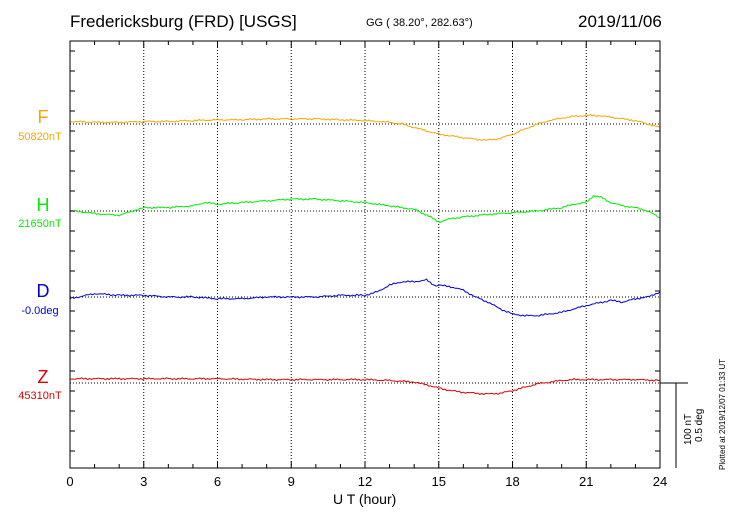 This screenshot has width=730, height=520. Describe the element at coordinates (419, 23) in the screenshot. I see `coordinates-label: GG ( 38.20°, 282.63°)` at that location.